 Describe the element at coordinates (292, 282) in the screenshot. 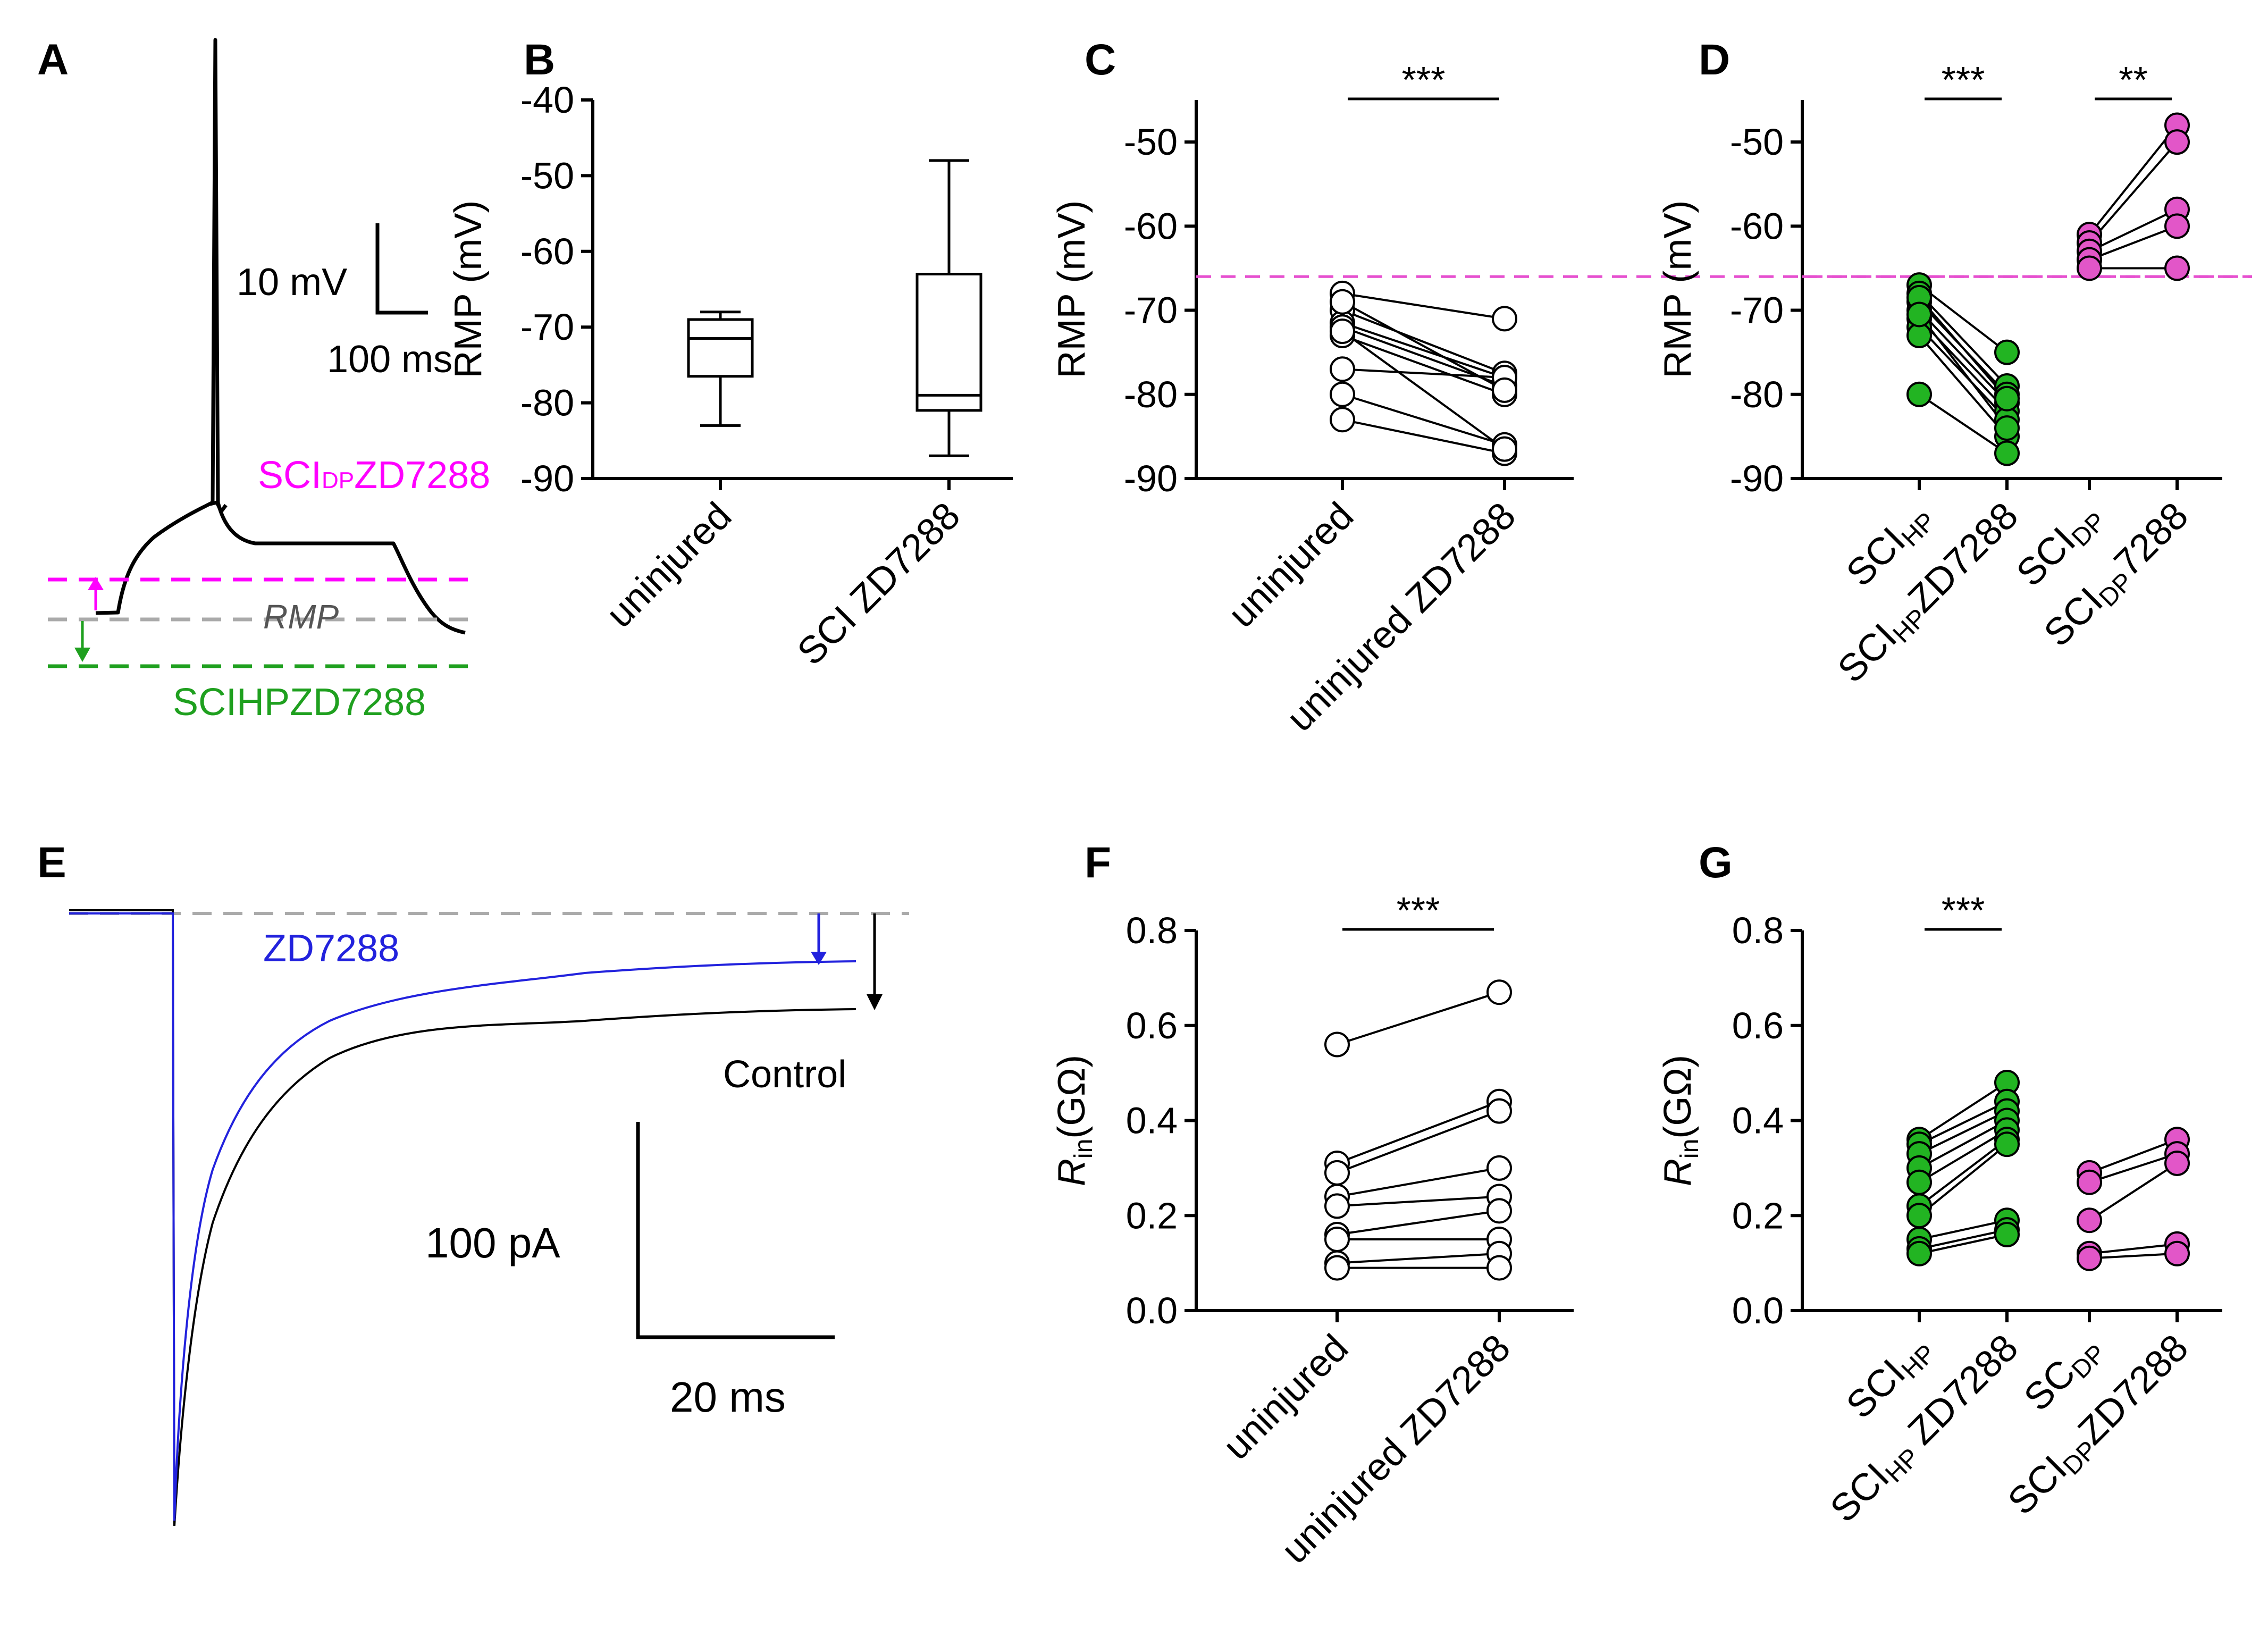

I see `scale-v-label: 10 mV` at that location.